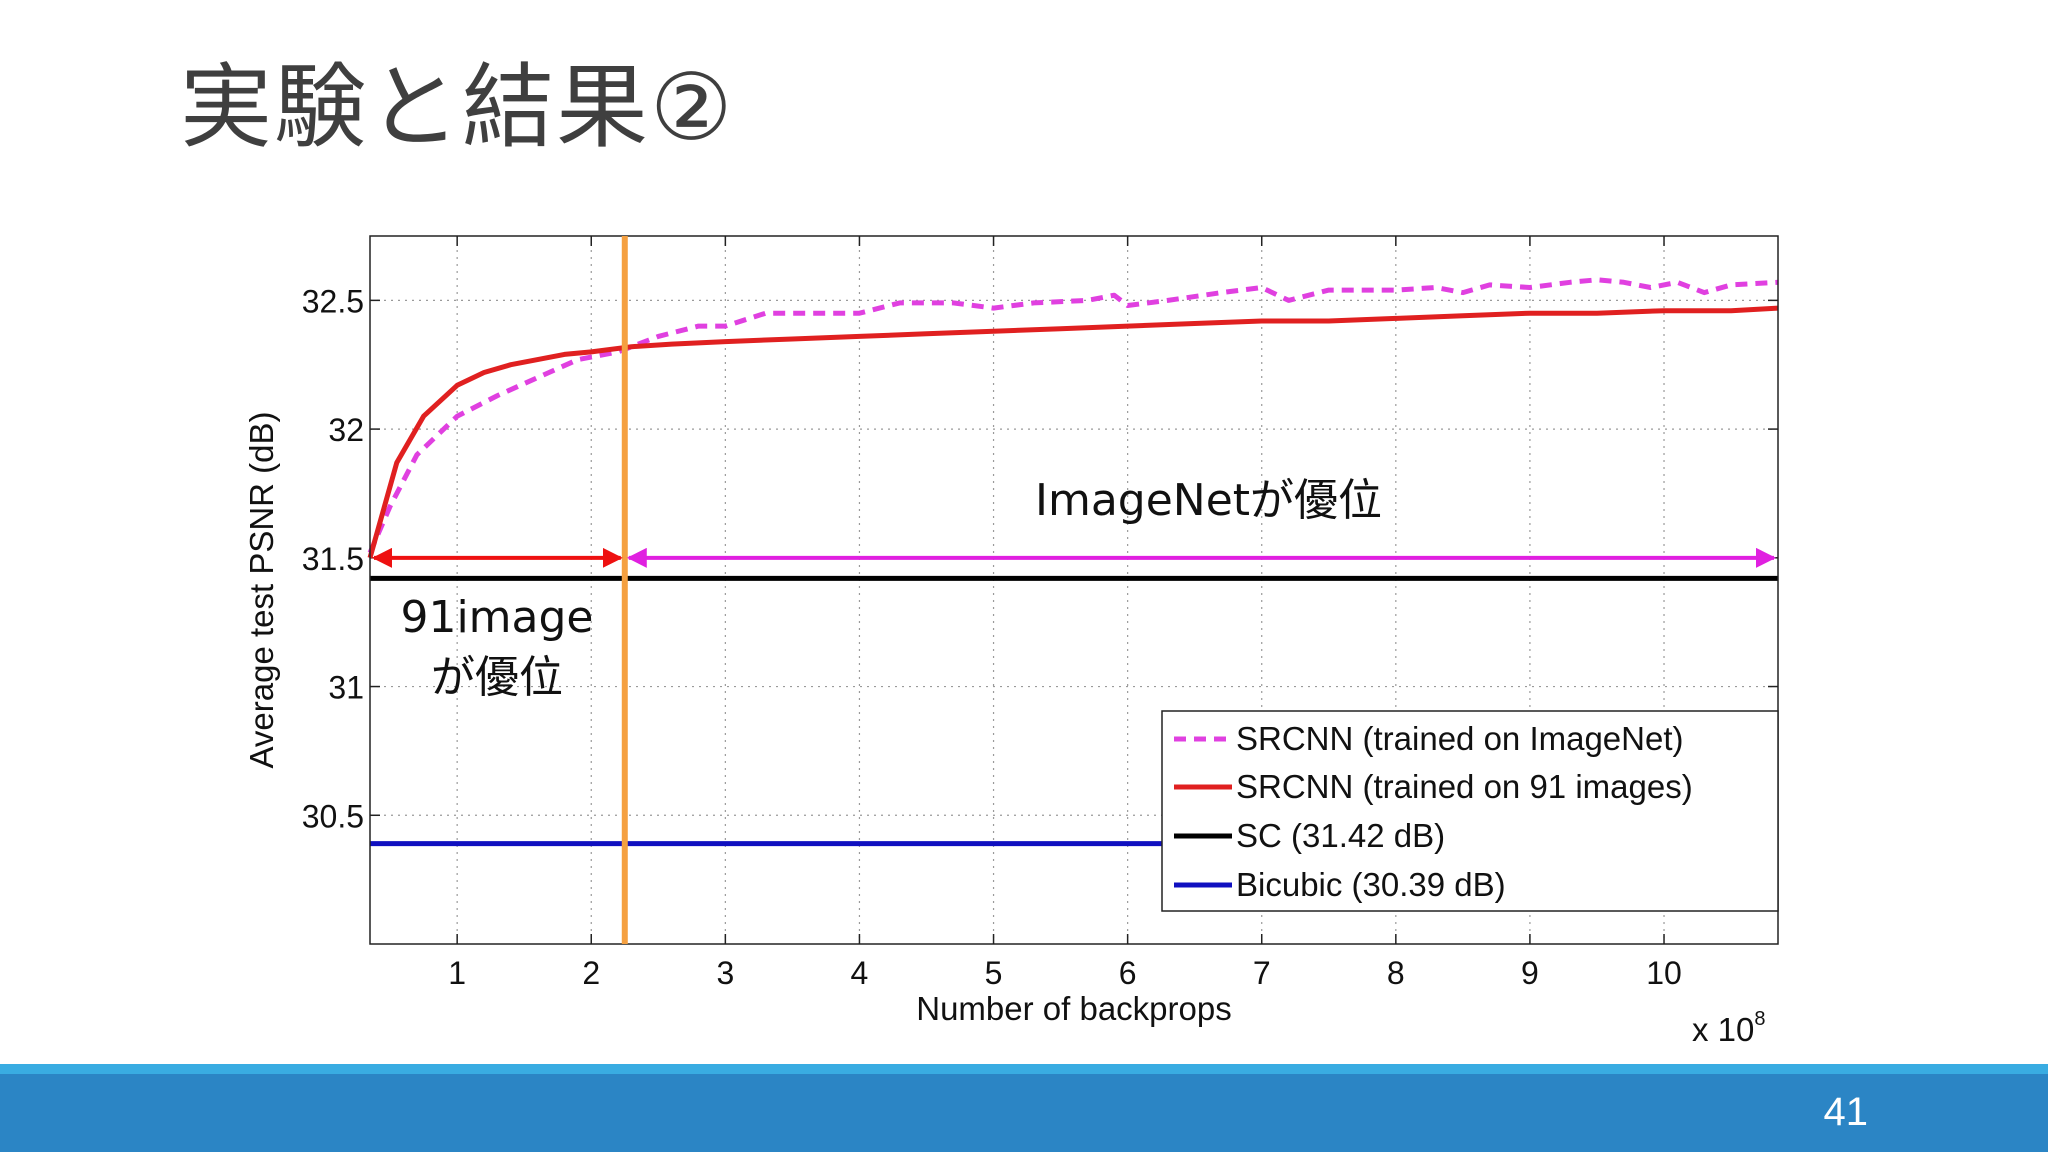  What do you see at coordinates (1464, 786) in the screenshot?
I see `legend-label-91images: SRCNN (trained on 91 images)` at bounding box center [1464, 786].